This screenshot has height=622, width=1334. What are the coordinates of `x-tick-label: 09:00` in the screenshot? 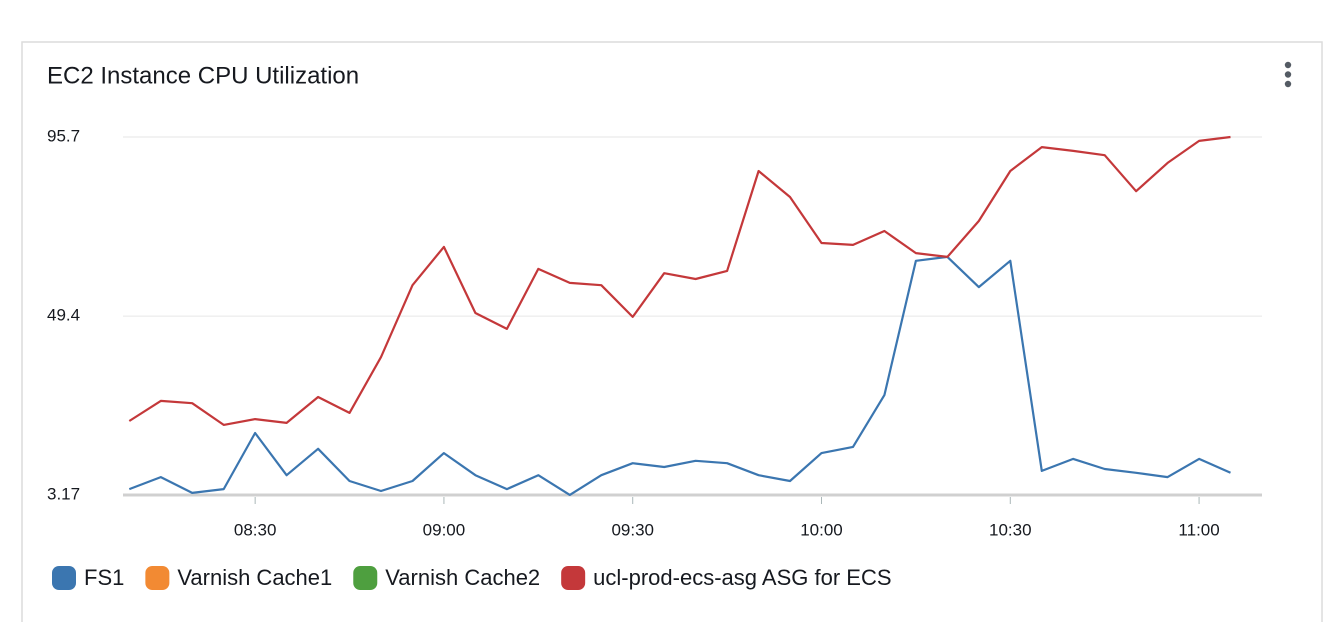 It's located at (444, 529).